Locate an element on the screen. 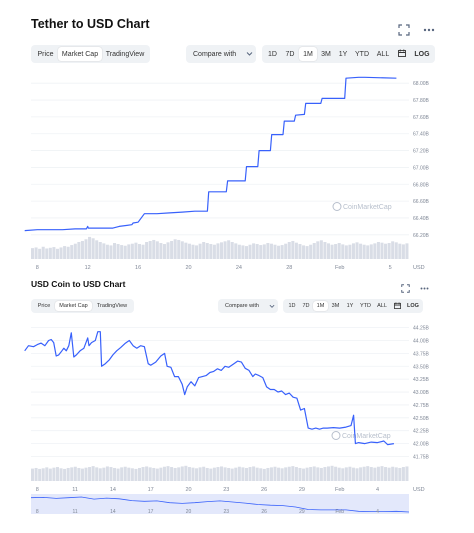  navigator-range is located at coordinates (220, 504).